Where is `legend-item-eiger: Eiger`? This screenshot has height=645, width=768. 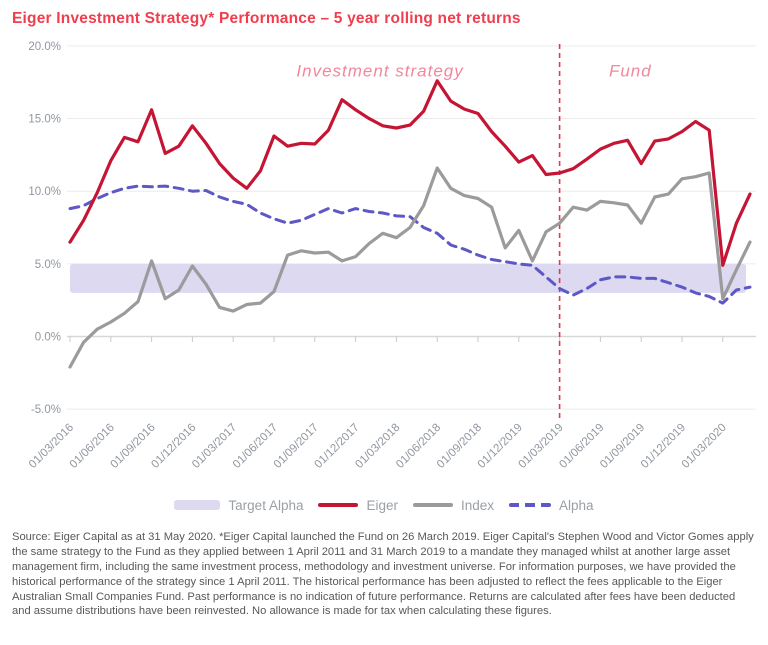 legend-item-eiger: Eiger is located at coordinates (358, 505).